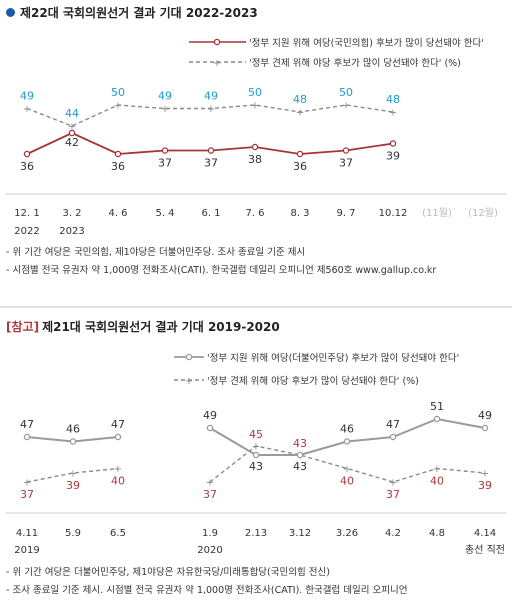 The height and width of the screenshot is (602, 512). What do you see at coordinates (189, 381) in the screenshot?
I see `legend2-marker-opposition: +` at bounding box center [189, 381].